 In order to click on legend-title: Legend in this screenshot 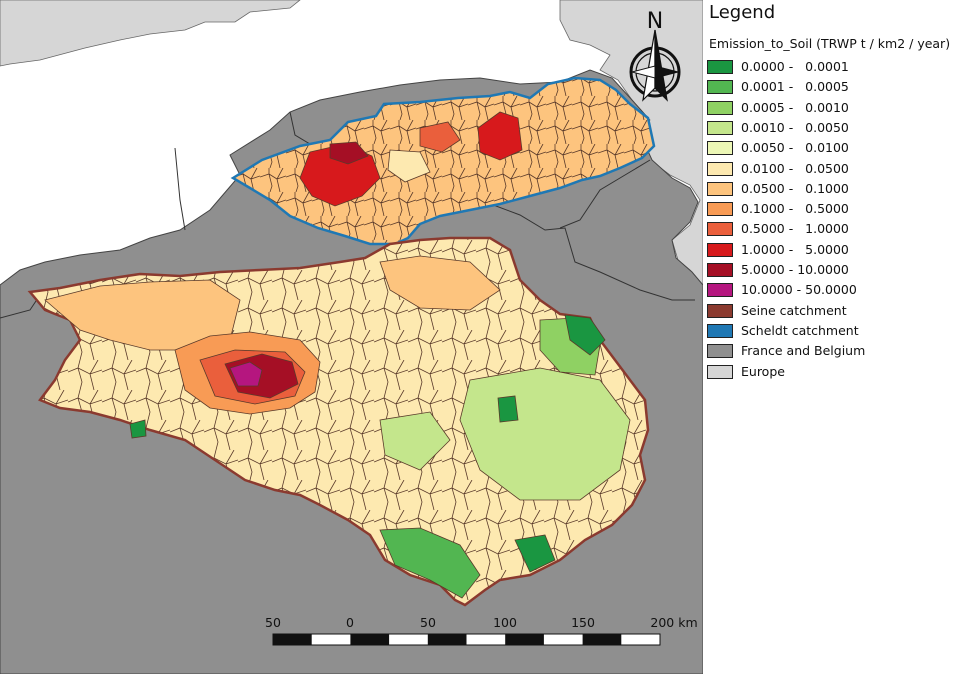, I will do `click(742, 12)`.